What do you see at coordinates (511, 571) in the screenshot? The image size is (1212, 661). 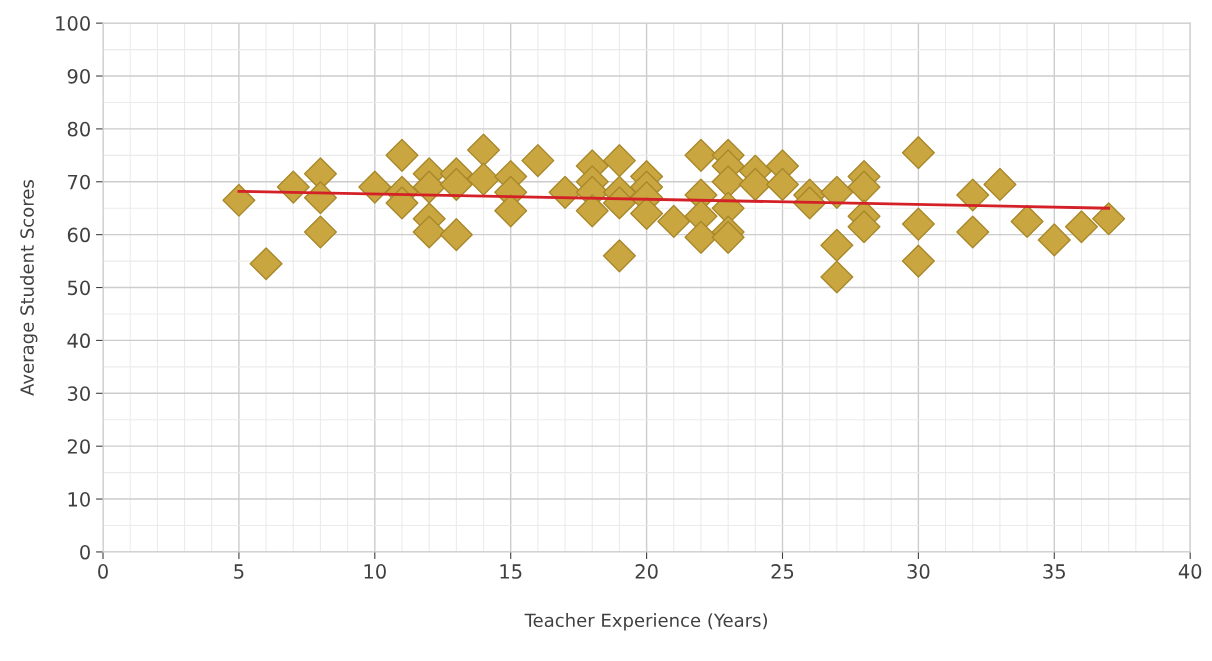 I see `x-tick-label: 15` at bounding box center [511, 571].